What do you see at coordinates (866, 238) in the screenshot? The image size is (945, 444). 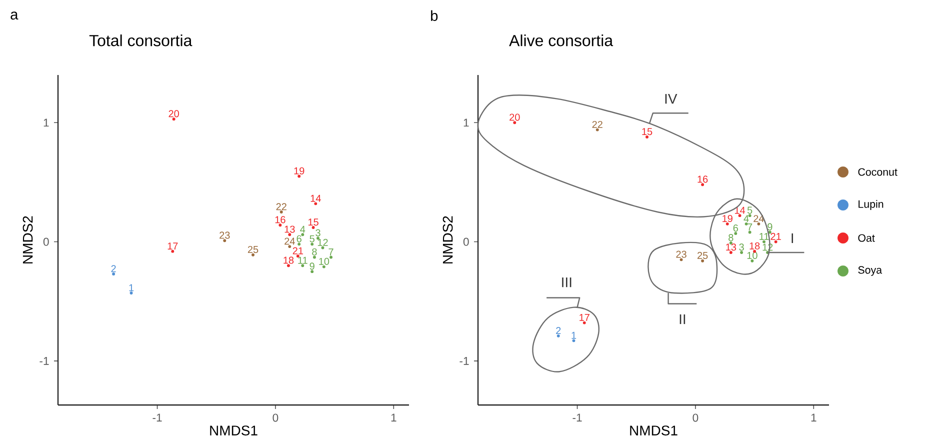 I see `legend-label: Oat` at bounding box center [866, 238].